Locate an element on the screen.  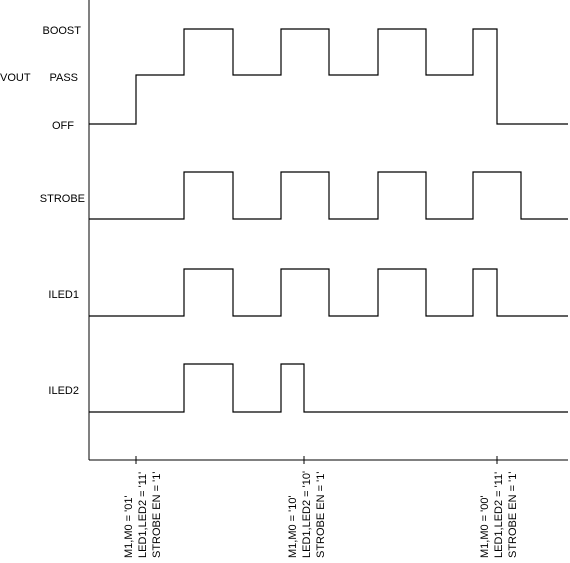
annotation-2-line-2: LED1,LED2 = '10' is located at coordinates (307, 514).